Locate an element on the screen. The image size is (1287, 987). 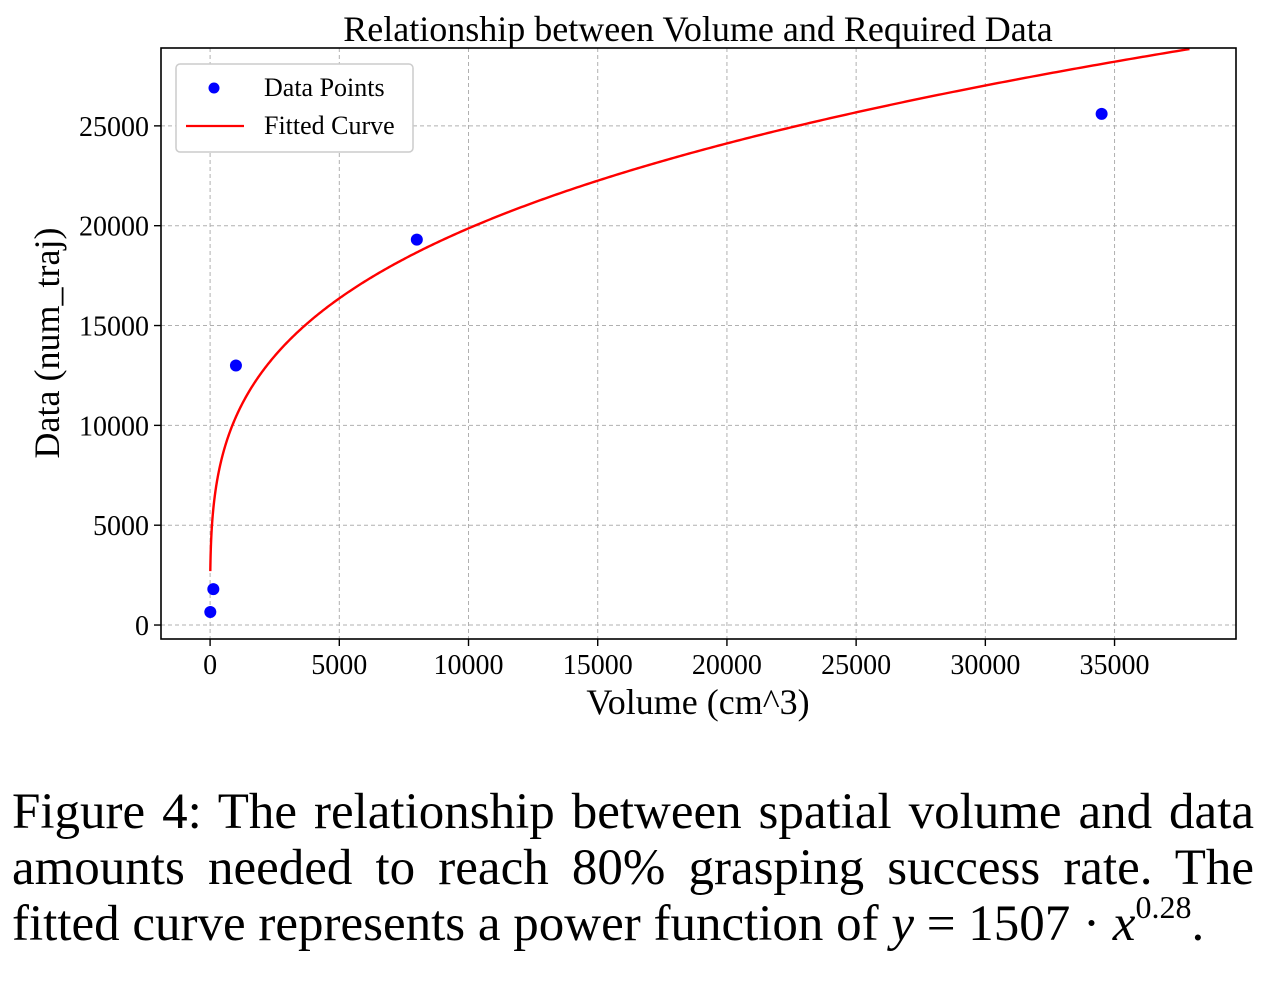
x-tick-label: 25000 is located at coordinates (856, 665).